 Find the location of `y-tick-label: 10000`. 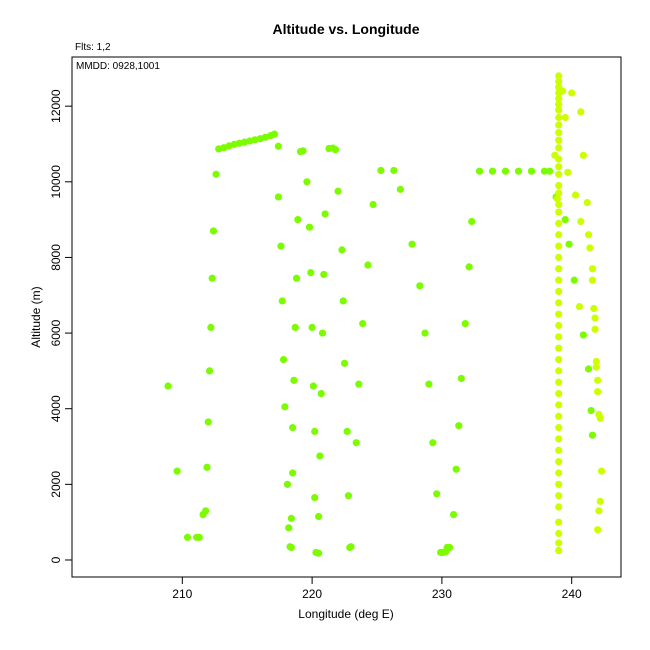

y-tick-label: 10000 is located at coordinates (56, 182).